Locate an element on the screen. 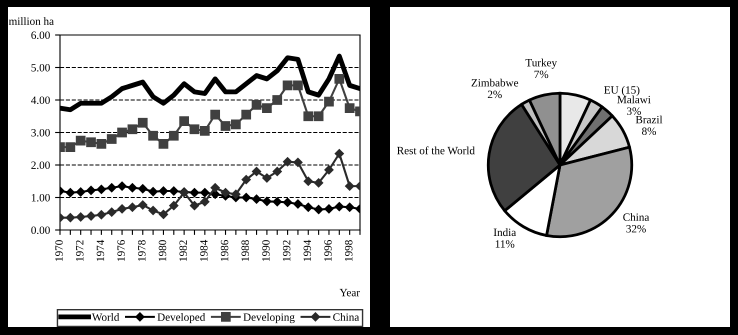 The height and width of the screenshot is (335, 738). y-tick-label: 5.00 is located at coordinates (40, 68).